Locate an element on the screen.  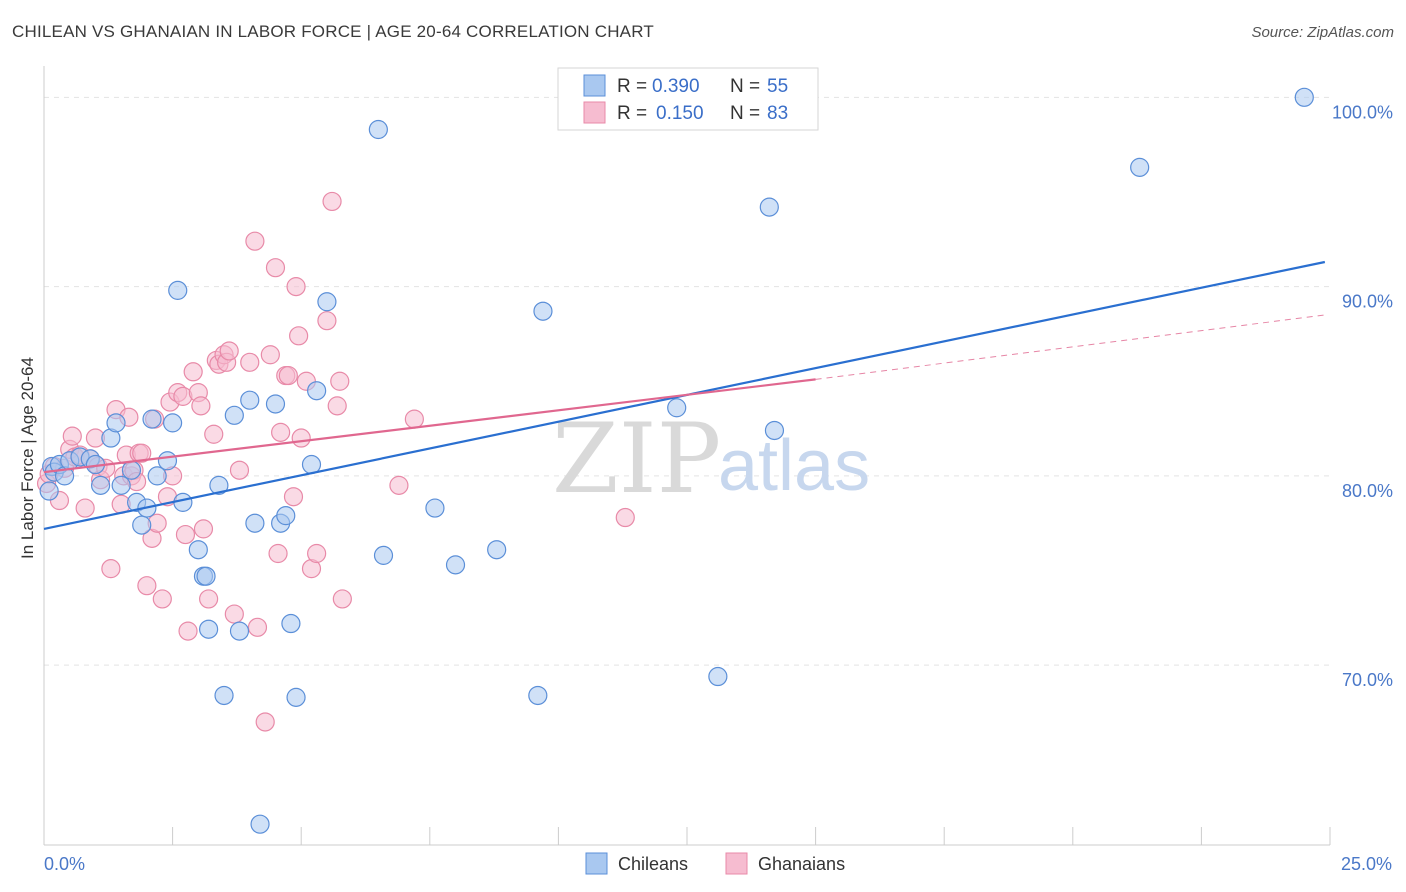
legend-n-value-1: 55 is located at coordinates (777, 86).